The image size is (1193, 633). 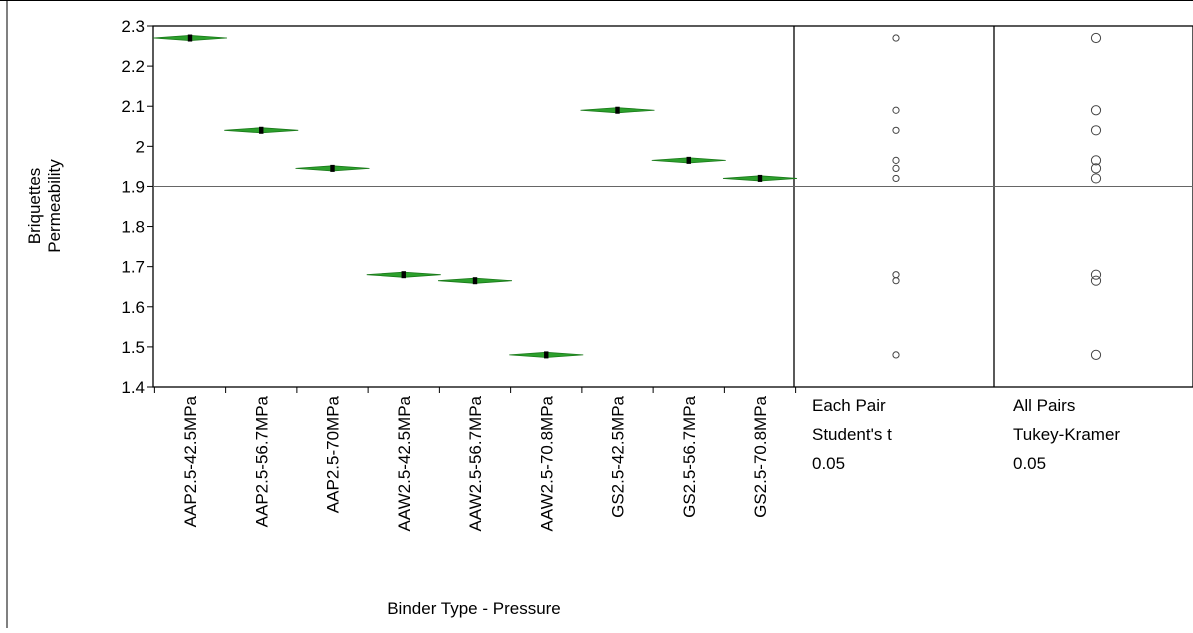 What do you see at coordinates (475, 463) in the screenshot?
I see `x-tick-label: AAW2.5-56.7MPa` at bounding box center [475, 463].